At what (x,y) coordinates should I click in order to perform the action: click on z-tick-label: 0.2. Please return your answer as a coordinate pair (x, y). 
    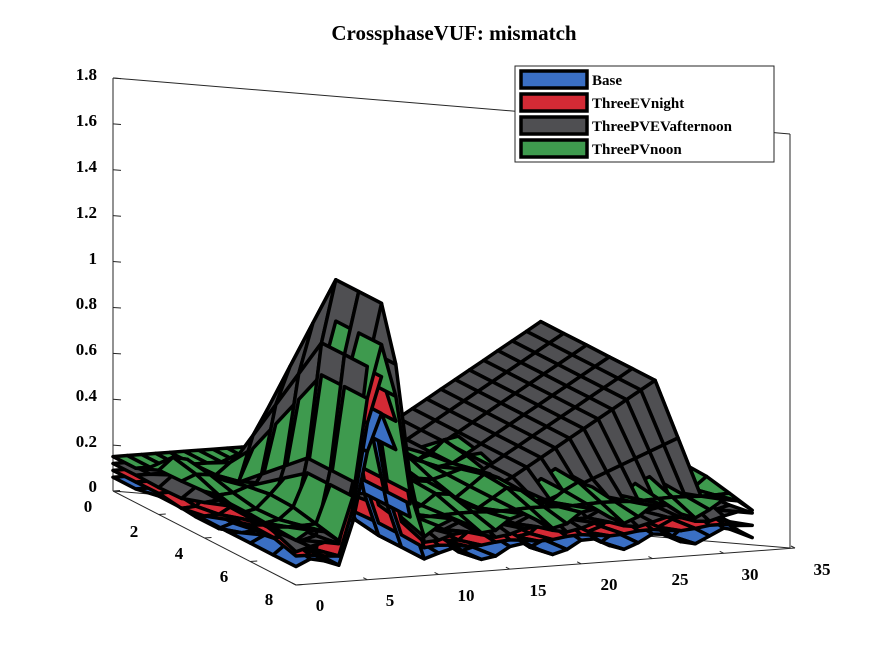
    Looking at the image, I should click on (86, 441).